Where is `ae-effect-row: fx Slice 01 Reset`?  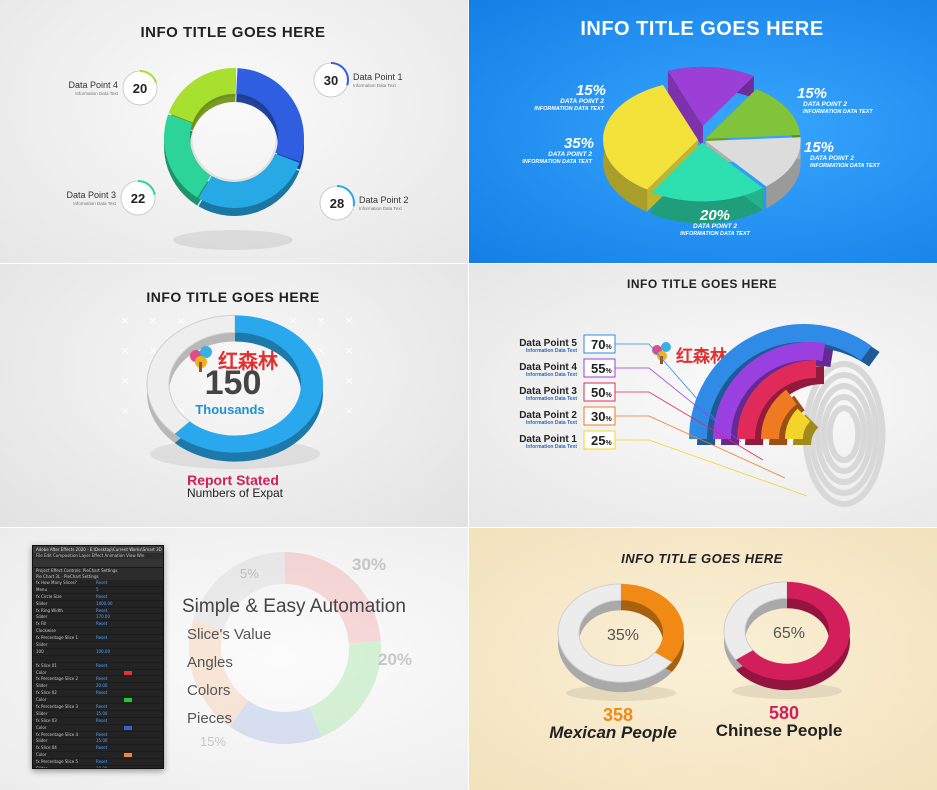 ae-effect-row: fx Slice 01 Reset is located at coordinates (98, 666).